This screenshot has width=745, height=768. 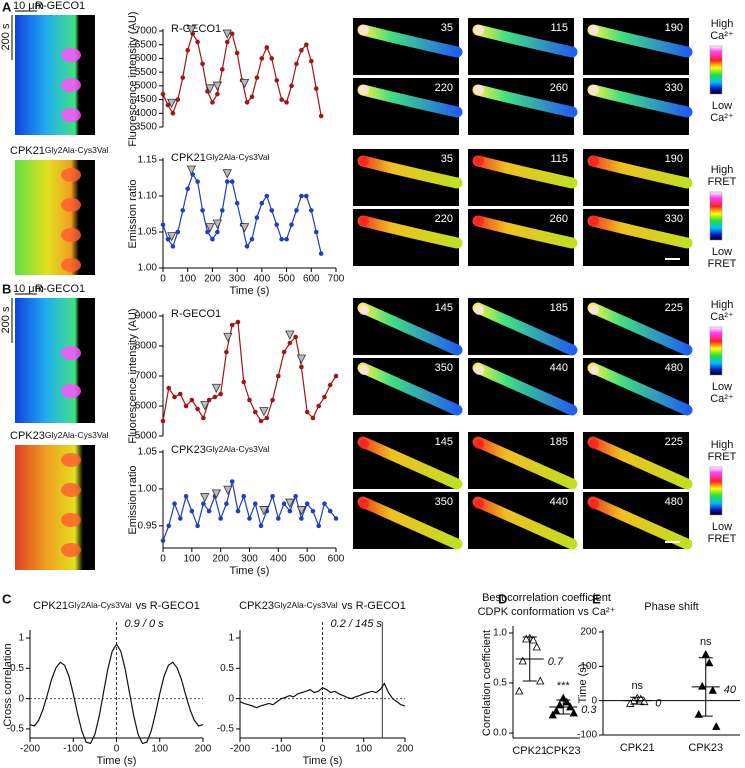 I want to click on title-tail: vs R-GECO1, so click(x=374, y=606).